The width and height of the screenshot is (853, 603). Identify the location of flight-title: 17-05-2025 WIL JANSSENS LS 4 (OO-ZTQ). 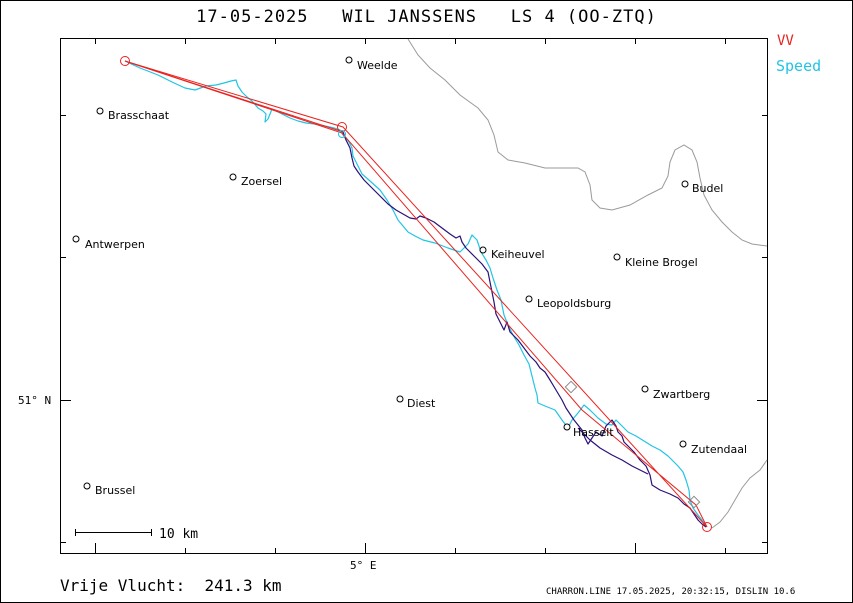
(426, 17).